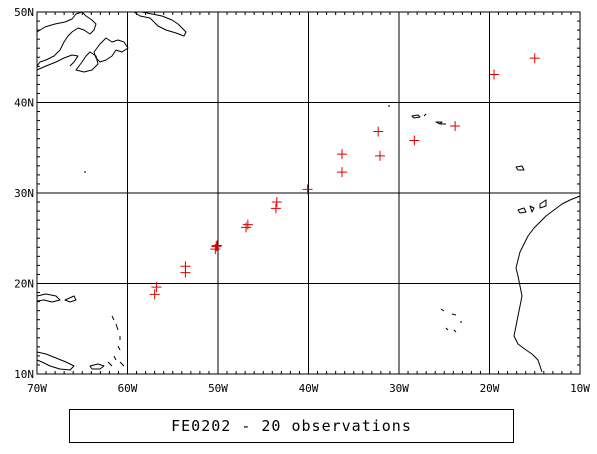  What do you see at coordinates (532, 206) in the screenshot?
I see `coastline-canaries` at bounding box center [532, 206].